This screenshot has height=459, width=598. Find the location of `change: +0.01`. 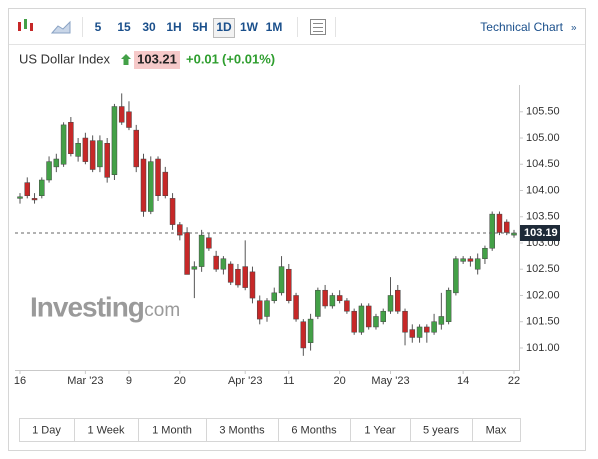

change: +0.01 is located at coordinates (202, 58).